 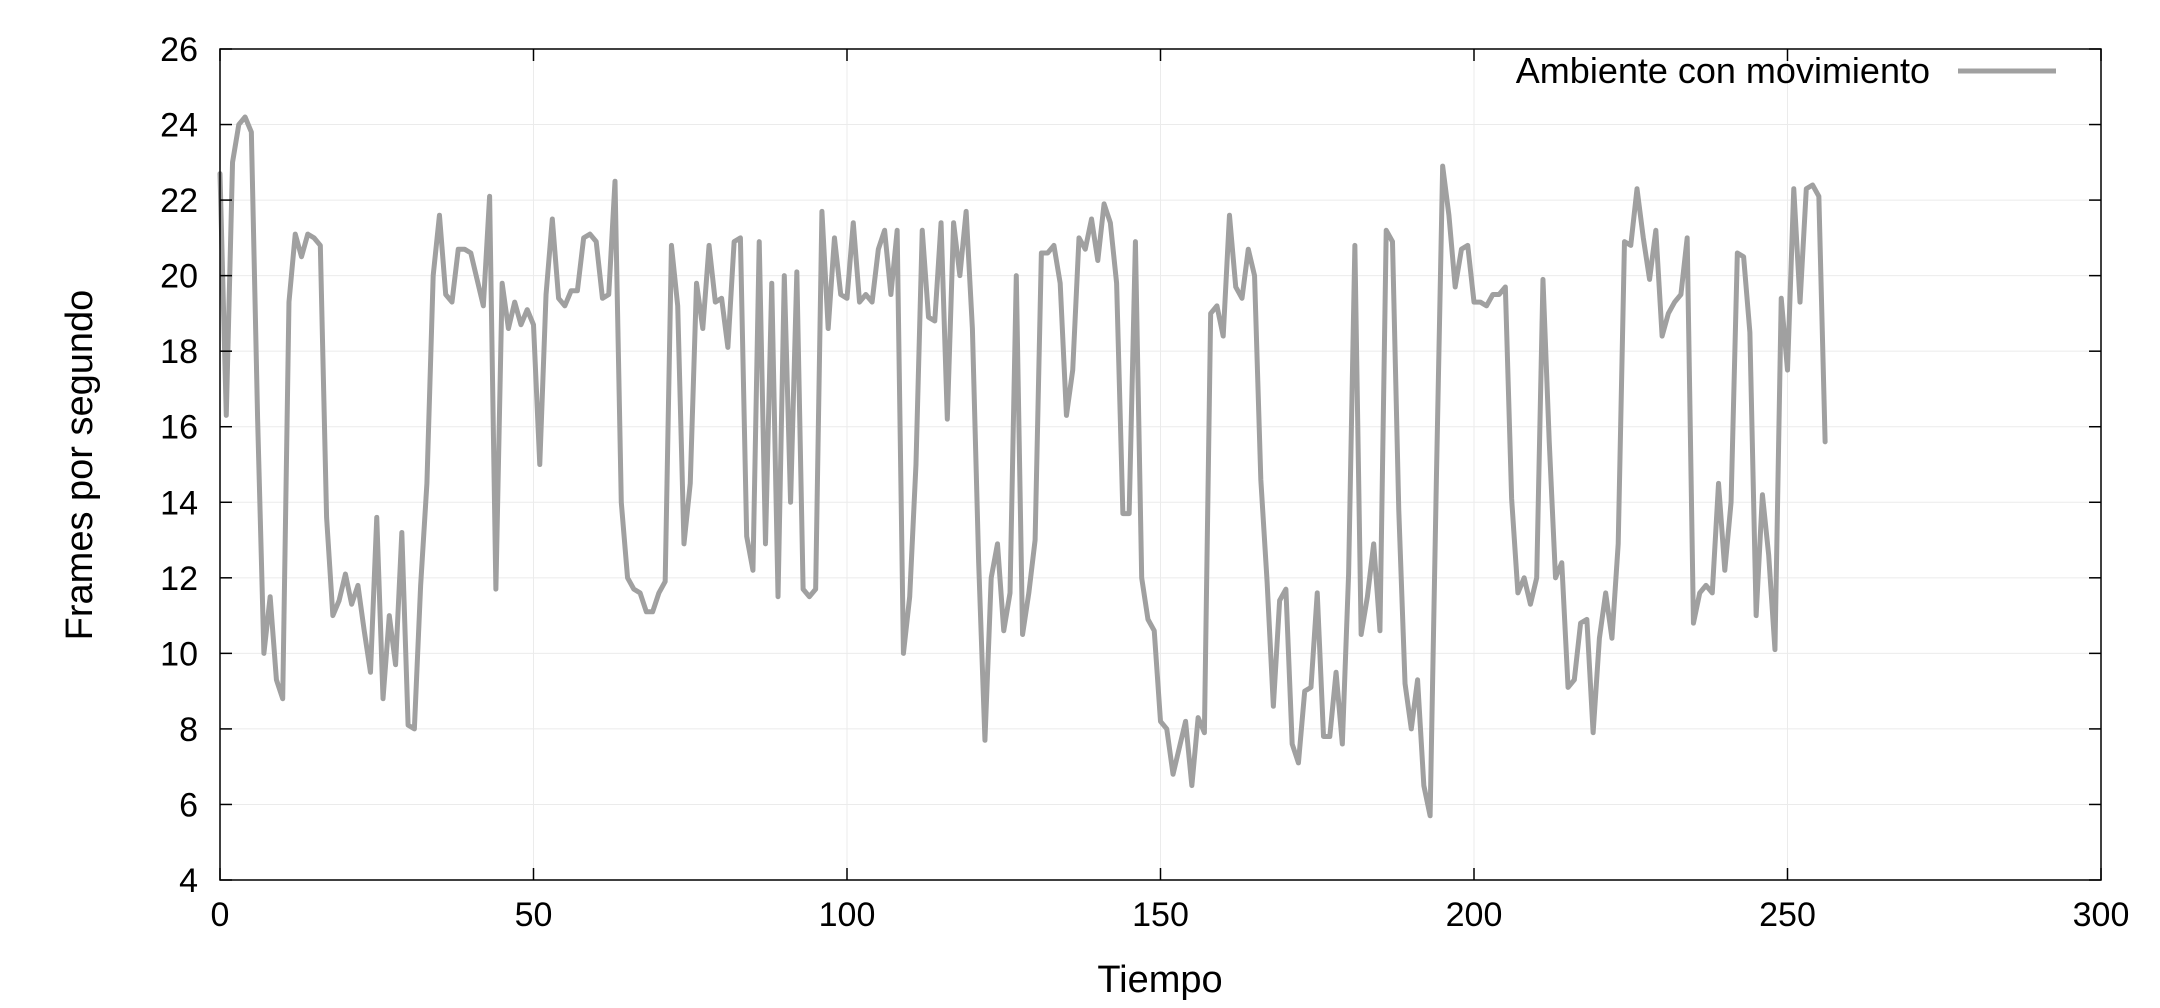 I want to click on y-tick-label: 4, so click(x=188, y=881).